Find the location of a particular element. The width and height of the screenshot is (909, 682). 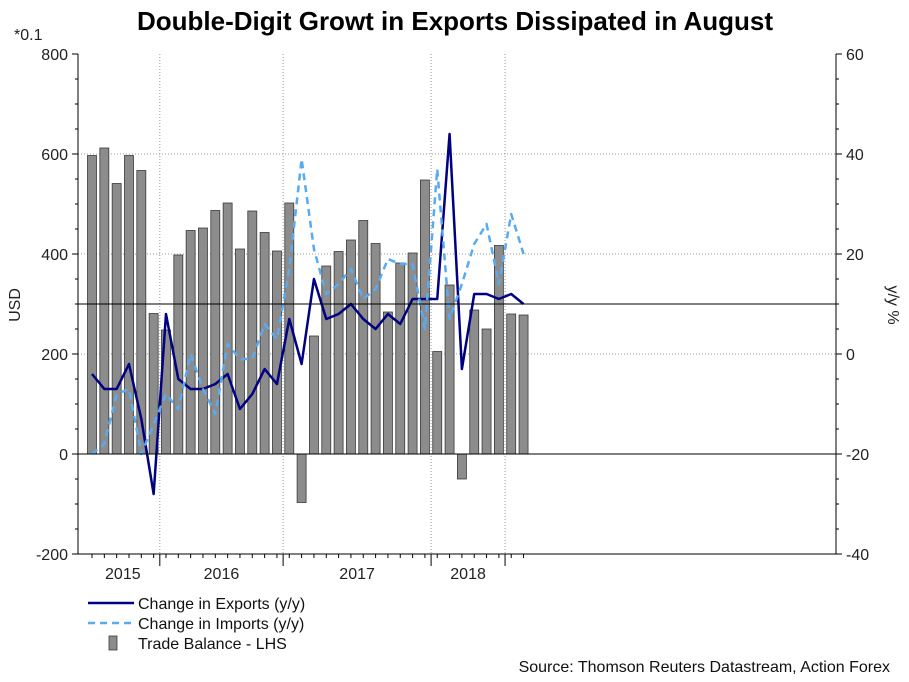

x-axis-year-label: 2017 is located at coordinates (357, 574).